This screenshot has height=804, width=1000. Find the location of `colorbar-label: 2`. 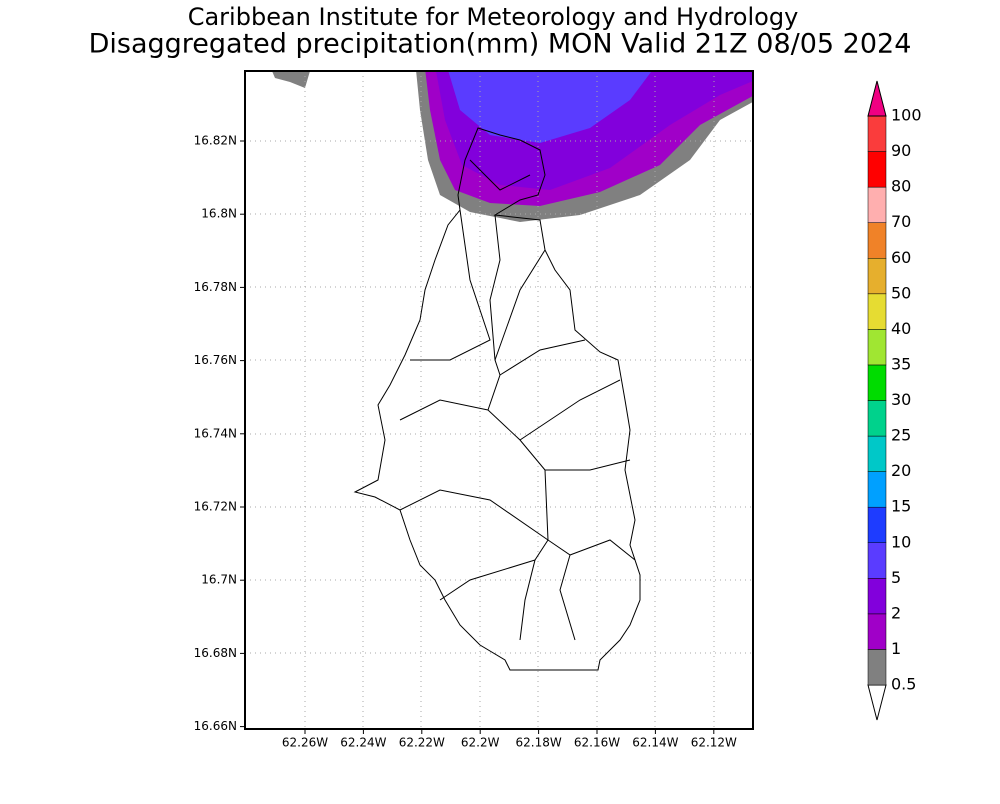

colorbar-label: 2 is located at coordinates (896, 612).